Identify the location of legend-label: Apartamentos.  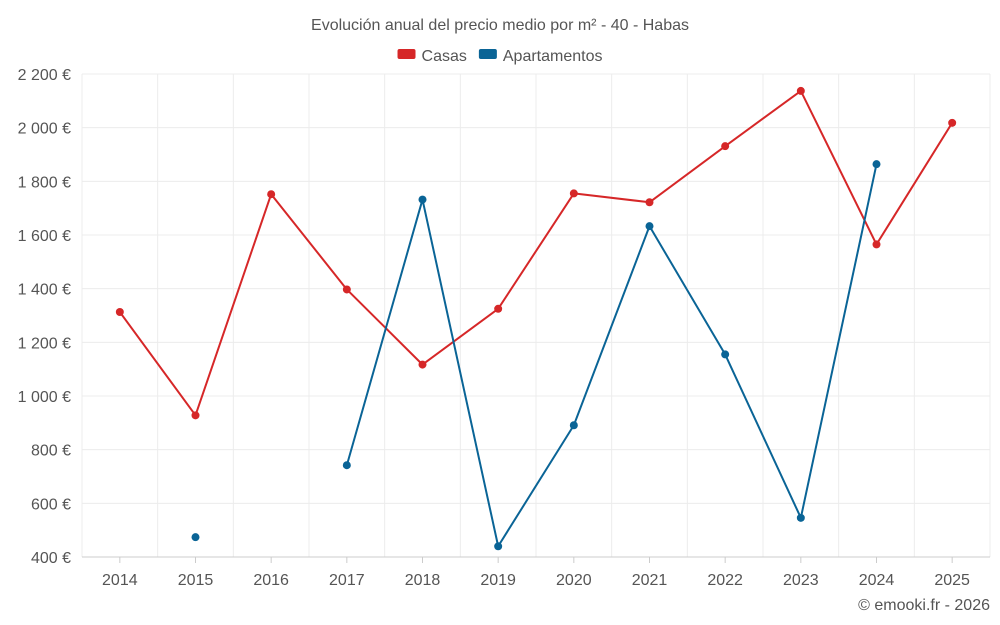
(553, 56).